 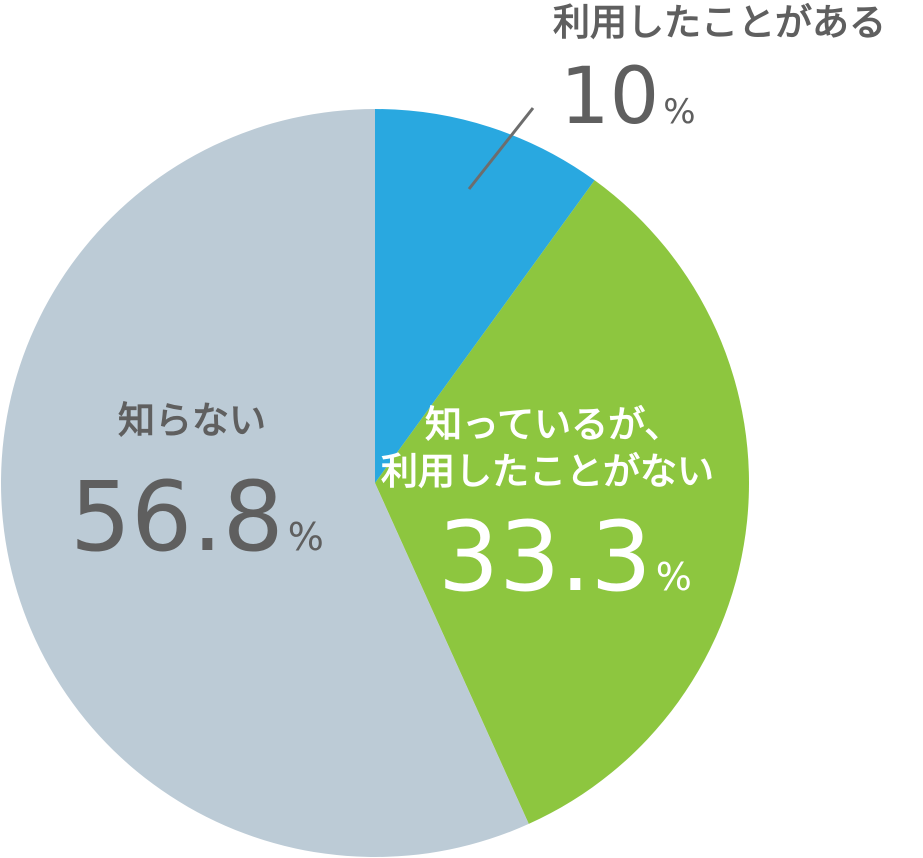 What do you see at coordinates (679, 112) in the screenshot?
I see `label-used-unit: %` at bounding box center [679, 112].